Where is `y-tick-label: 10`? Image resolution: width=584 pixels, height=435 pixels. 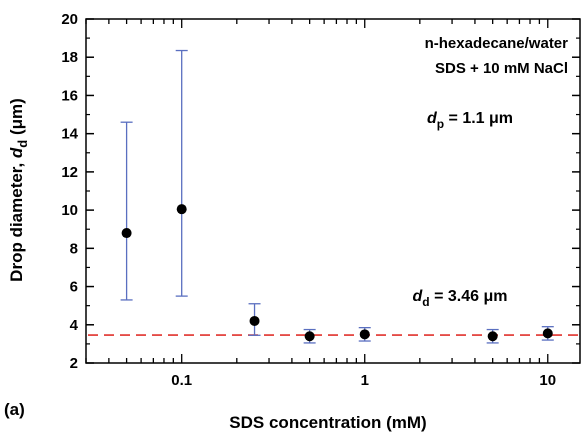 y-tick-label: 10 is located at coordinates (69, 210).